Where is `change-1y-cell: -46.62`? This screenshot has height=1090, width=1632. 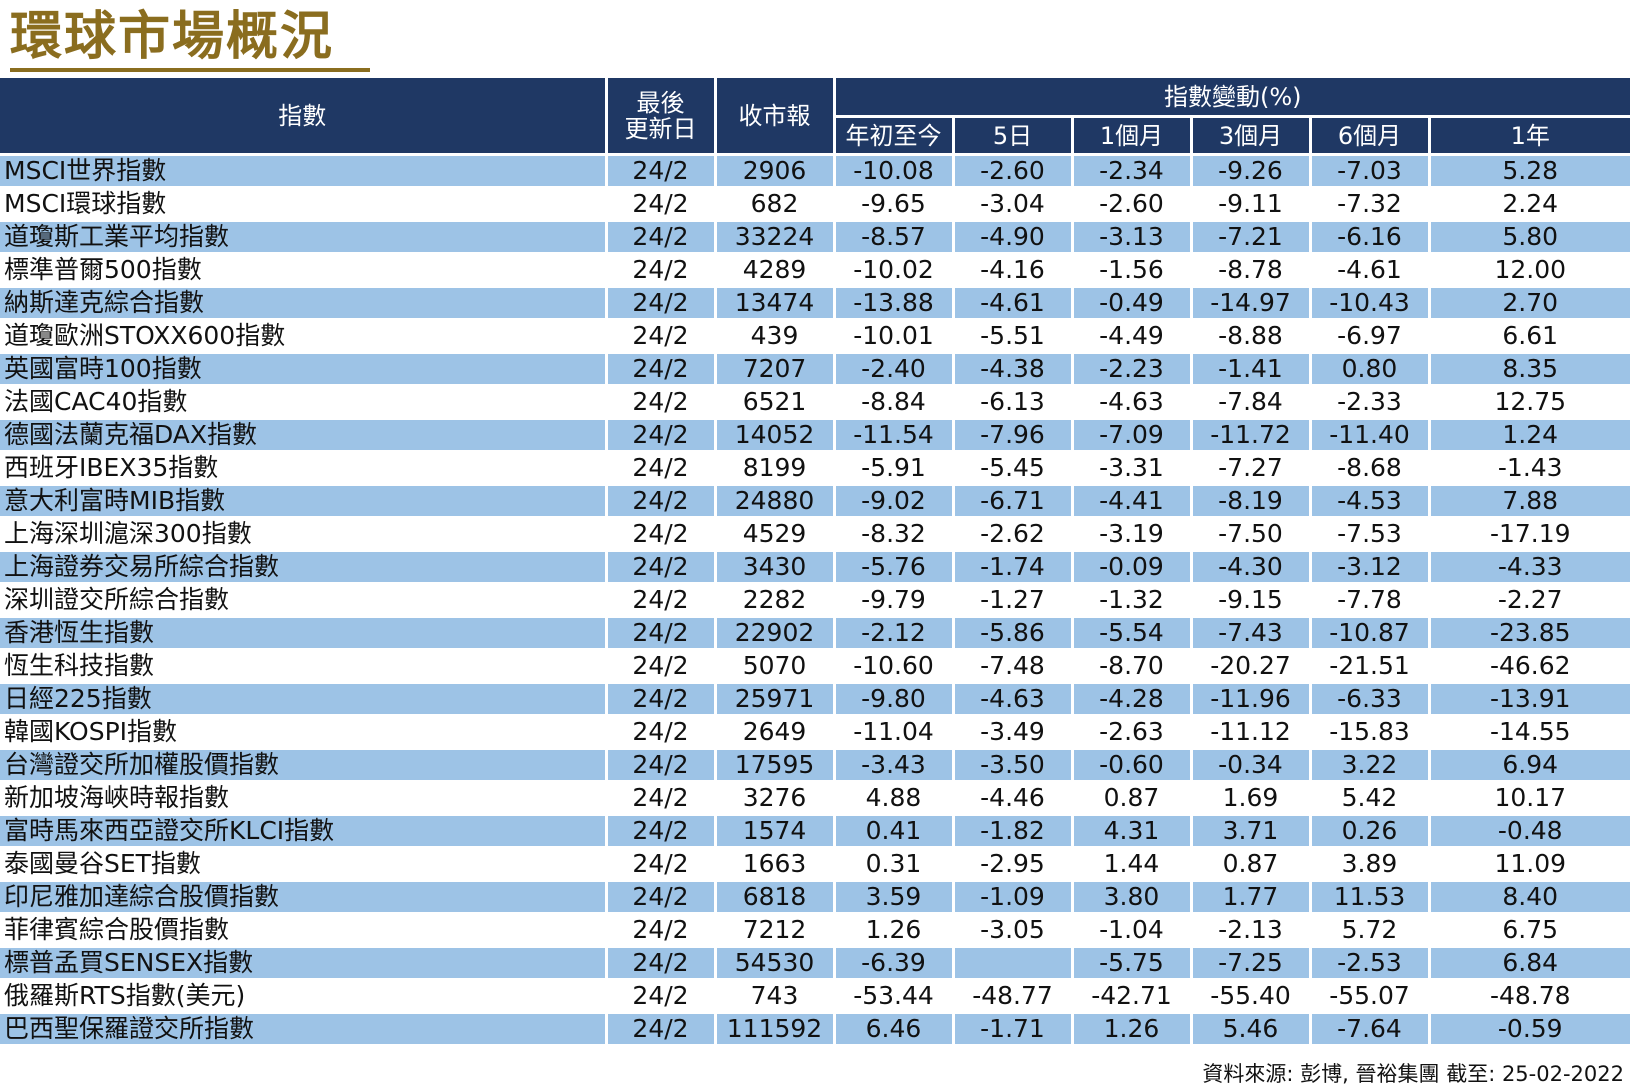
change-1y-cell: -46.62 is located at coordinates (1529, 666).